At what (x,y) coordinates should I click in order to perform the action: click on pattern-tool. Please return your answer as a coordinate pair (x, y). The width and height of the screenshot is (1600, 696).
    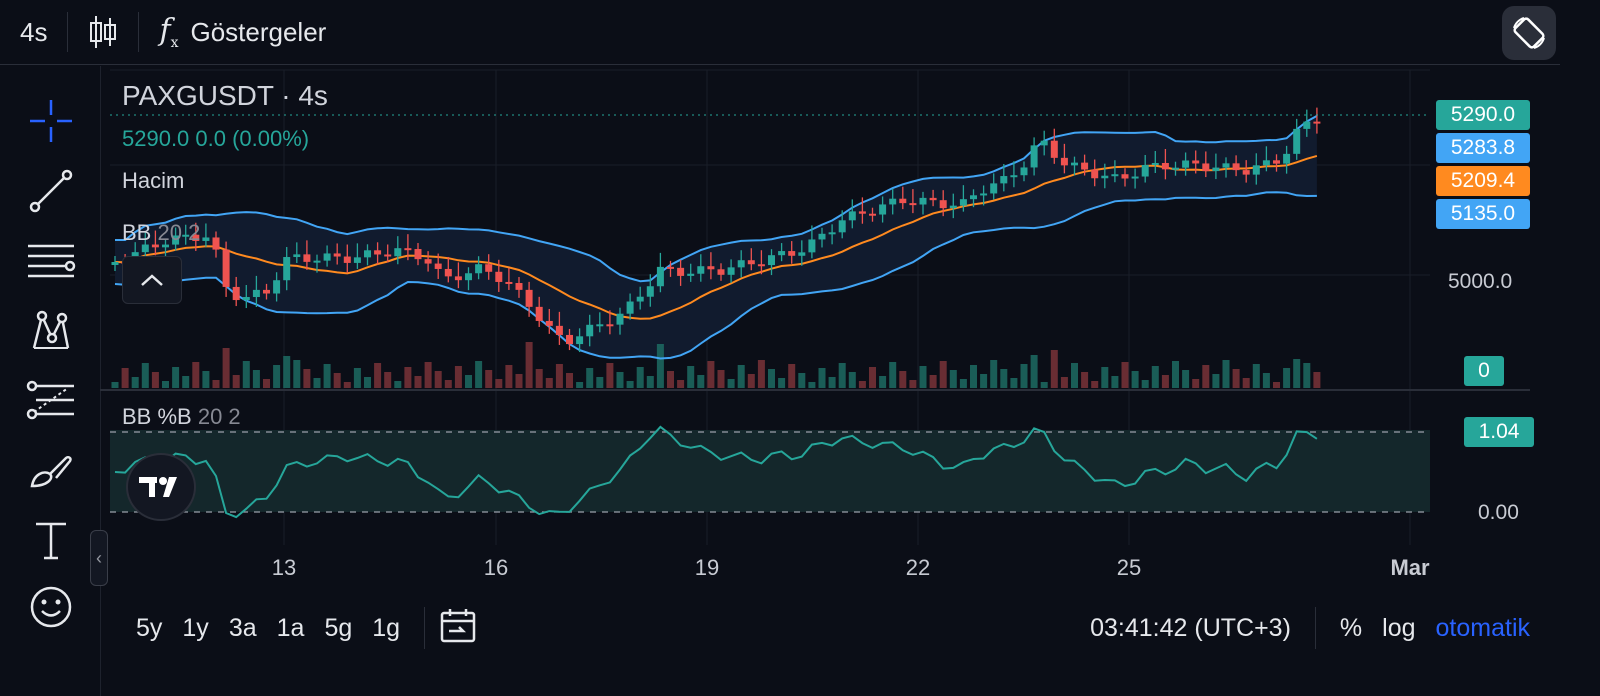
    Looking at the image, I should click on (51, 331).